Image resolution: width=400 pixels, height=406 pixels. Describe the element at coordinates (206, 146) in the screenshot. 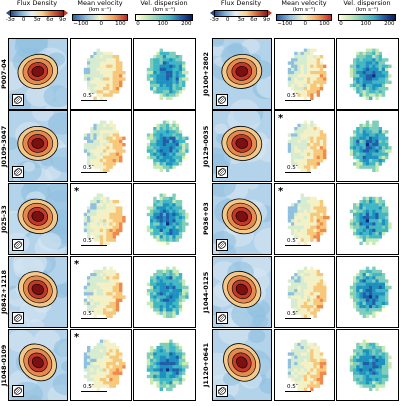

I see `source-name: J0129-0035` at that location.